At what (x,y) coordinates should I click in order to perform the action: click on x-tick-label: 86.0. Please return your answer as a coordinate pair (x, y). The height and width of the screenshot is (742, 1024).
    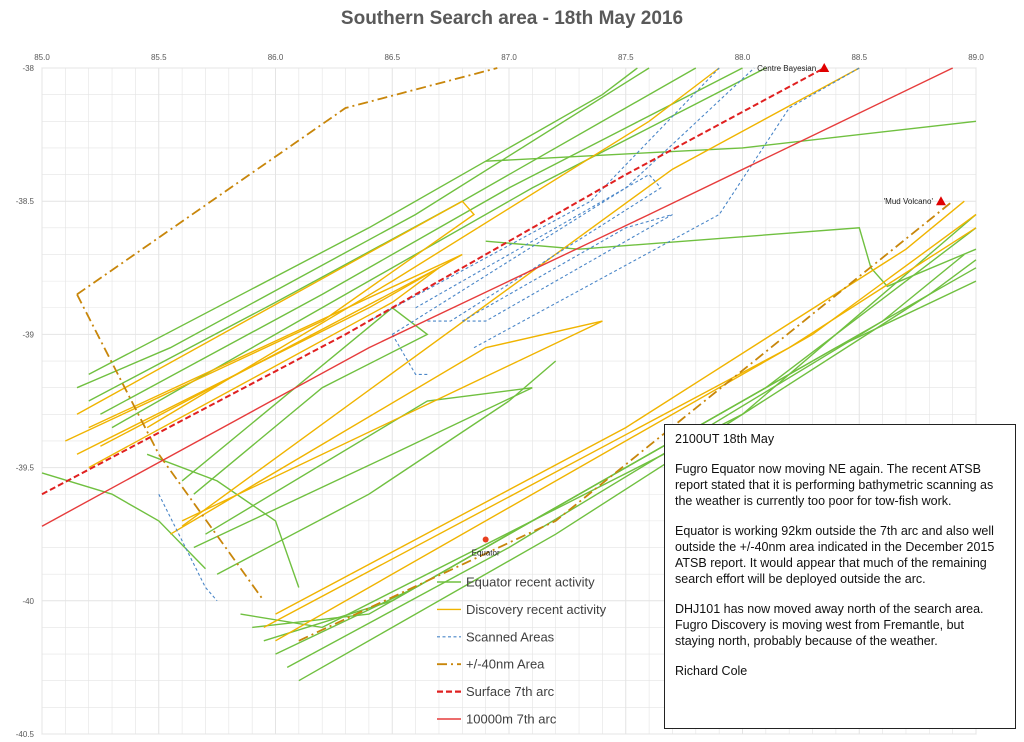
    Looking at the image, I should click on (276, 57).